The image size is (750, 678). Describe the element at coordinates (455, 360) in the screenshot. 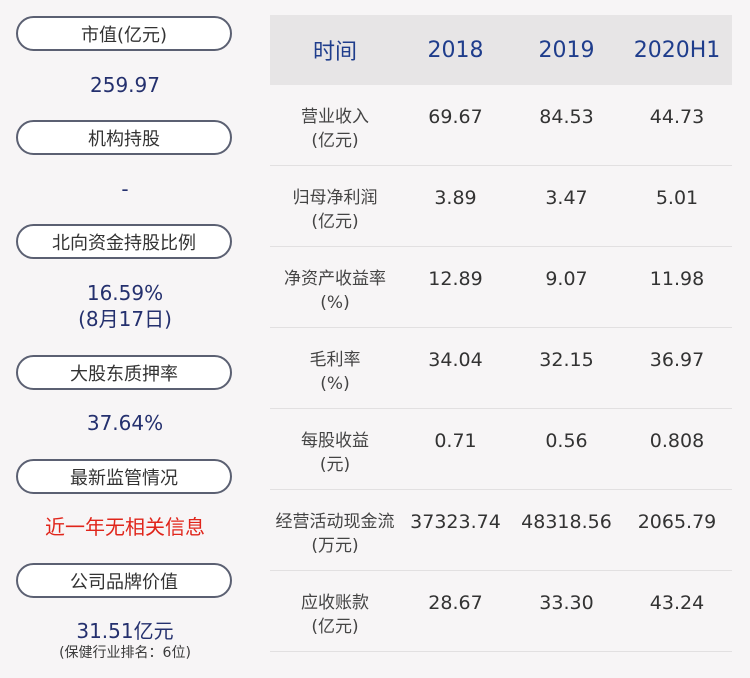

I see `table-cell: 34.04` at that location.